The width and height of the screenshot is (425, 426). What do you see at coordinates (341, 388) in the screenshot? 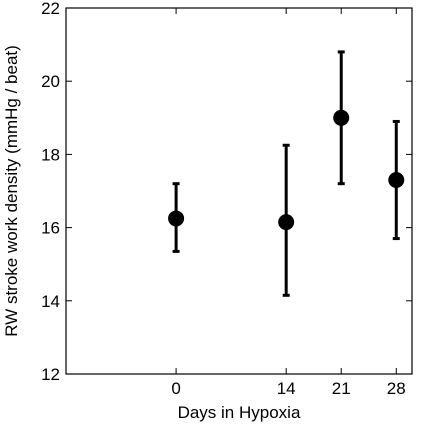
I see `x-tick-label: 21` at bounding box center [341, 388].